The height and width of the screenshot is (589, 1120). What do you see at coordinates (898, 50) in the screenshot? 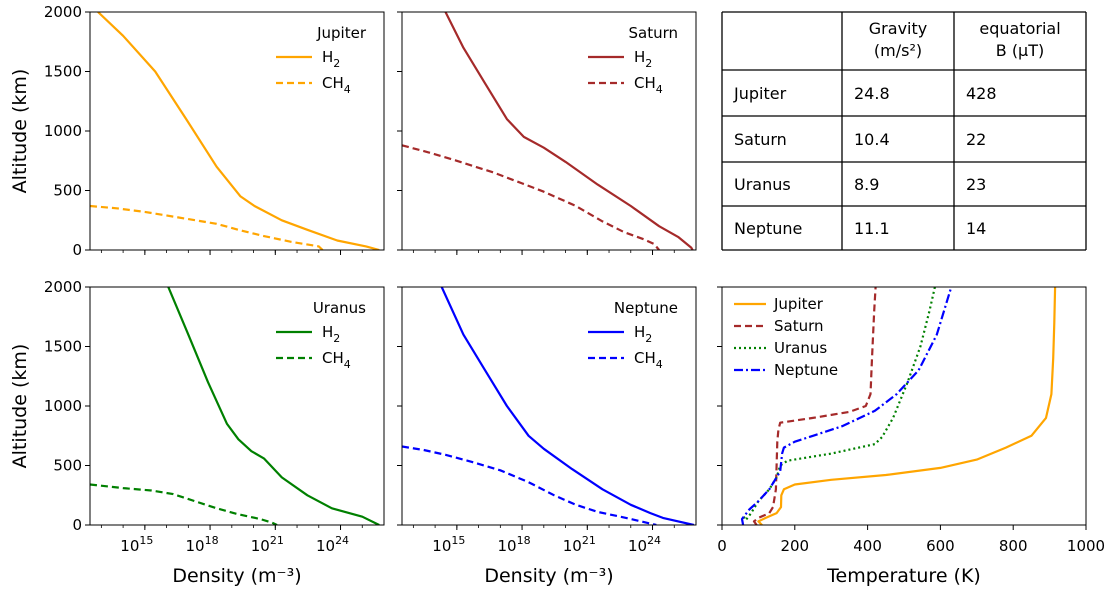
I see `table-header-gravity-unit: (m/s²)` at bounding box center [898, 50].